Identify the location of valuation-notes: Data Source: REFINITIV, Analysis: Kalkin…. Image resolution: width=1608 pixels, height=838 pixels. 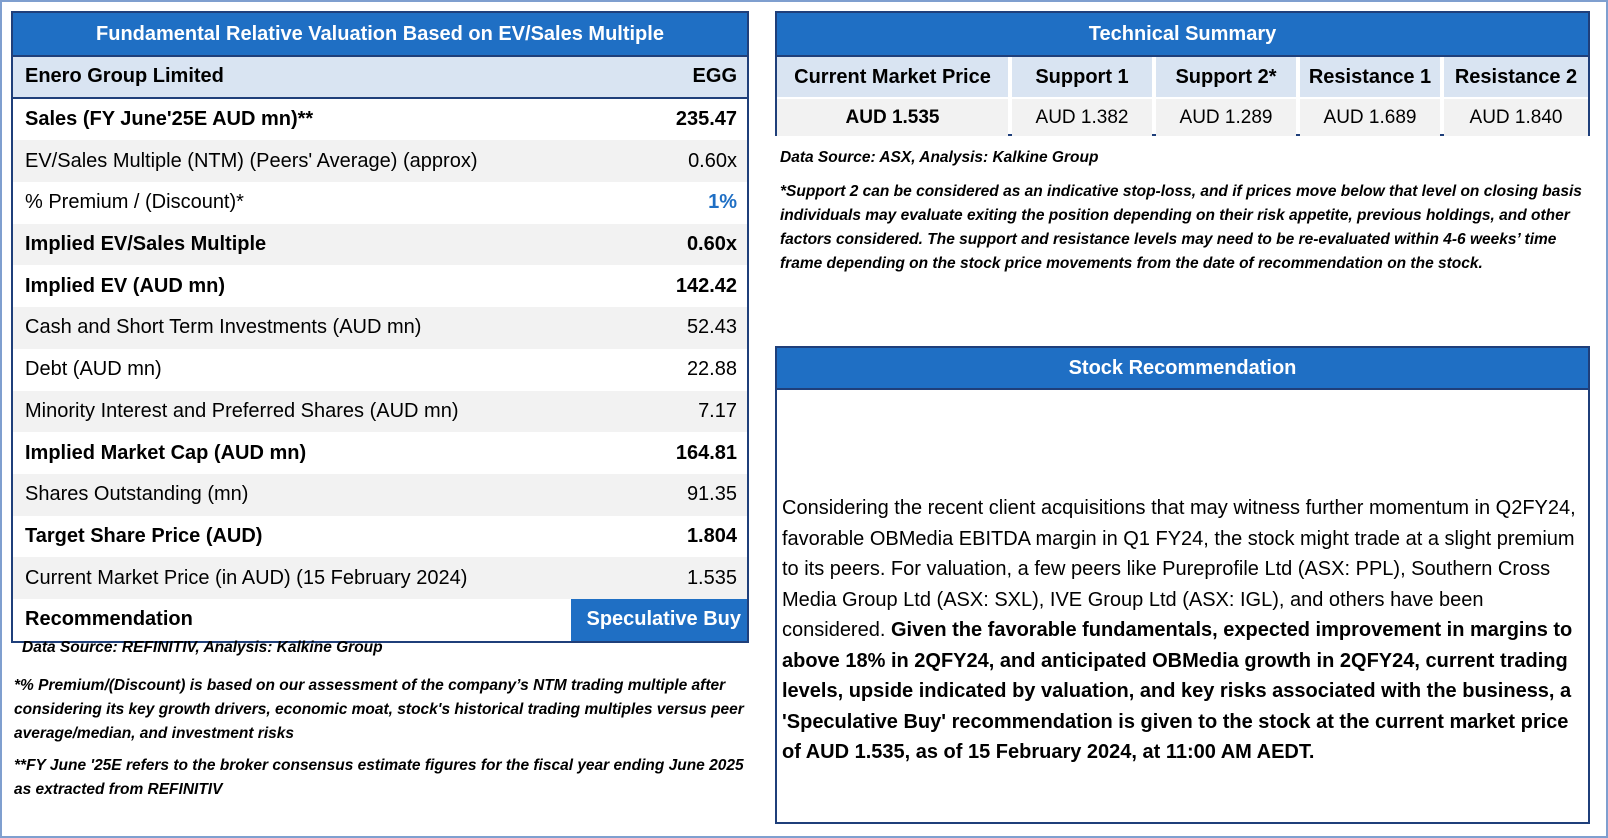
(379, 719).